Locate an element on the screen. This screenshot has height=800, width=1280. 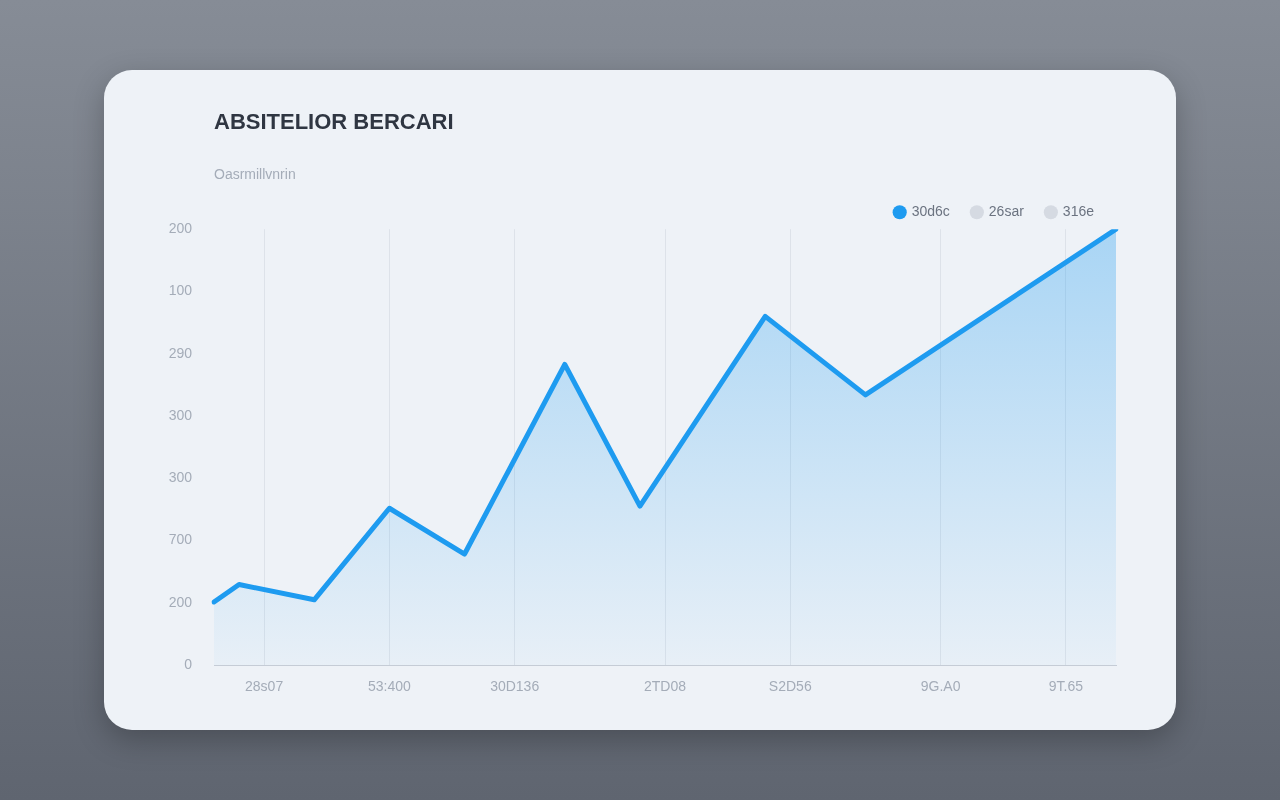
text: 700 is located at coordinates (180, 539).